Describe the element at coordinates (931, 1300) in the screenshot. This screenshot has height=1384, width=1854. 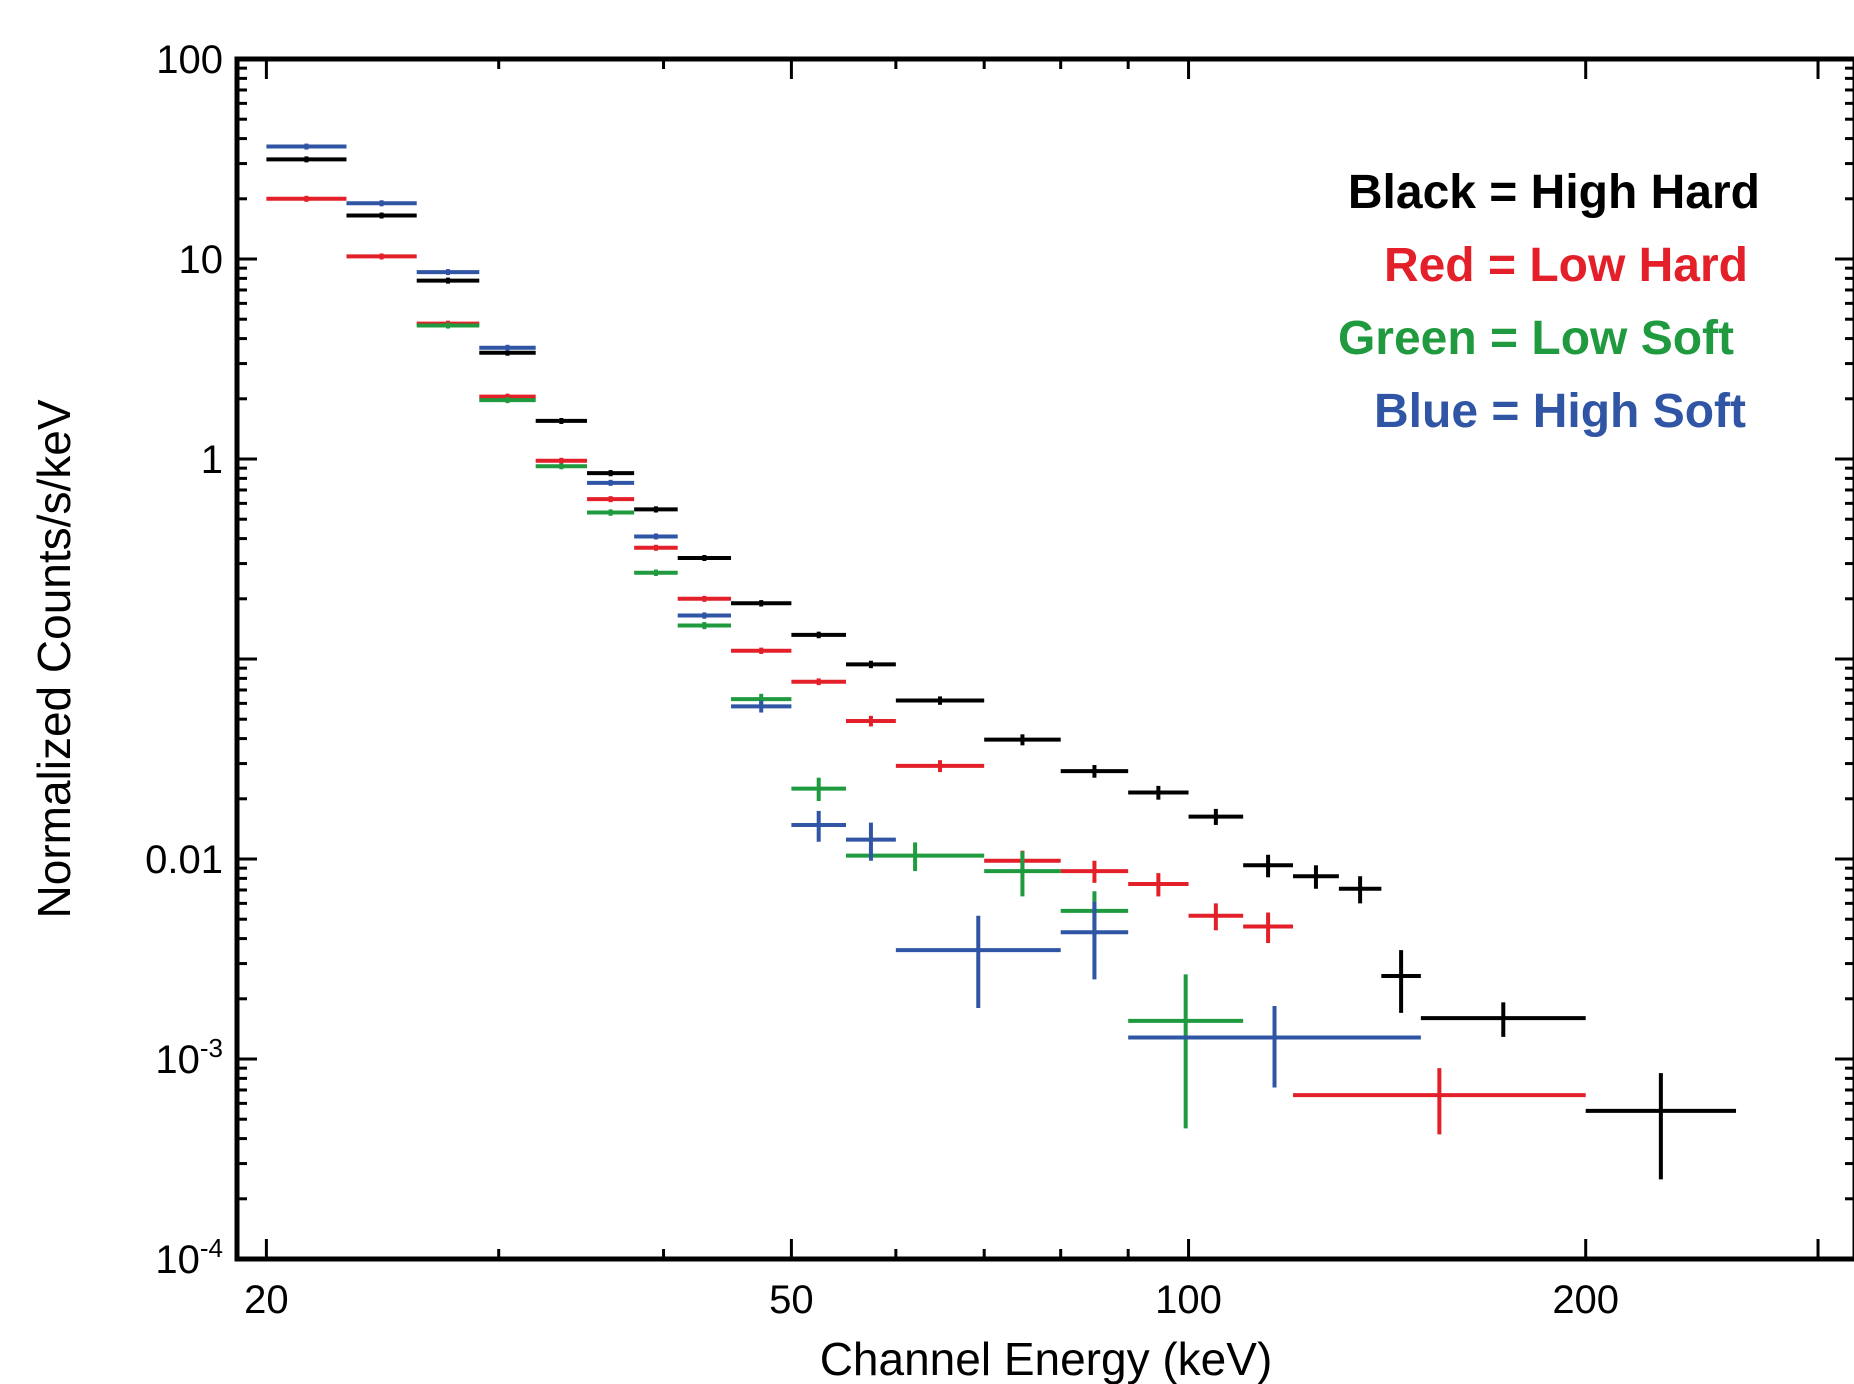
I see `x-tick-labels: 20 50 100 200` at that location.